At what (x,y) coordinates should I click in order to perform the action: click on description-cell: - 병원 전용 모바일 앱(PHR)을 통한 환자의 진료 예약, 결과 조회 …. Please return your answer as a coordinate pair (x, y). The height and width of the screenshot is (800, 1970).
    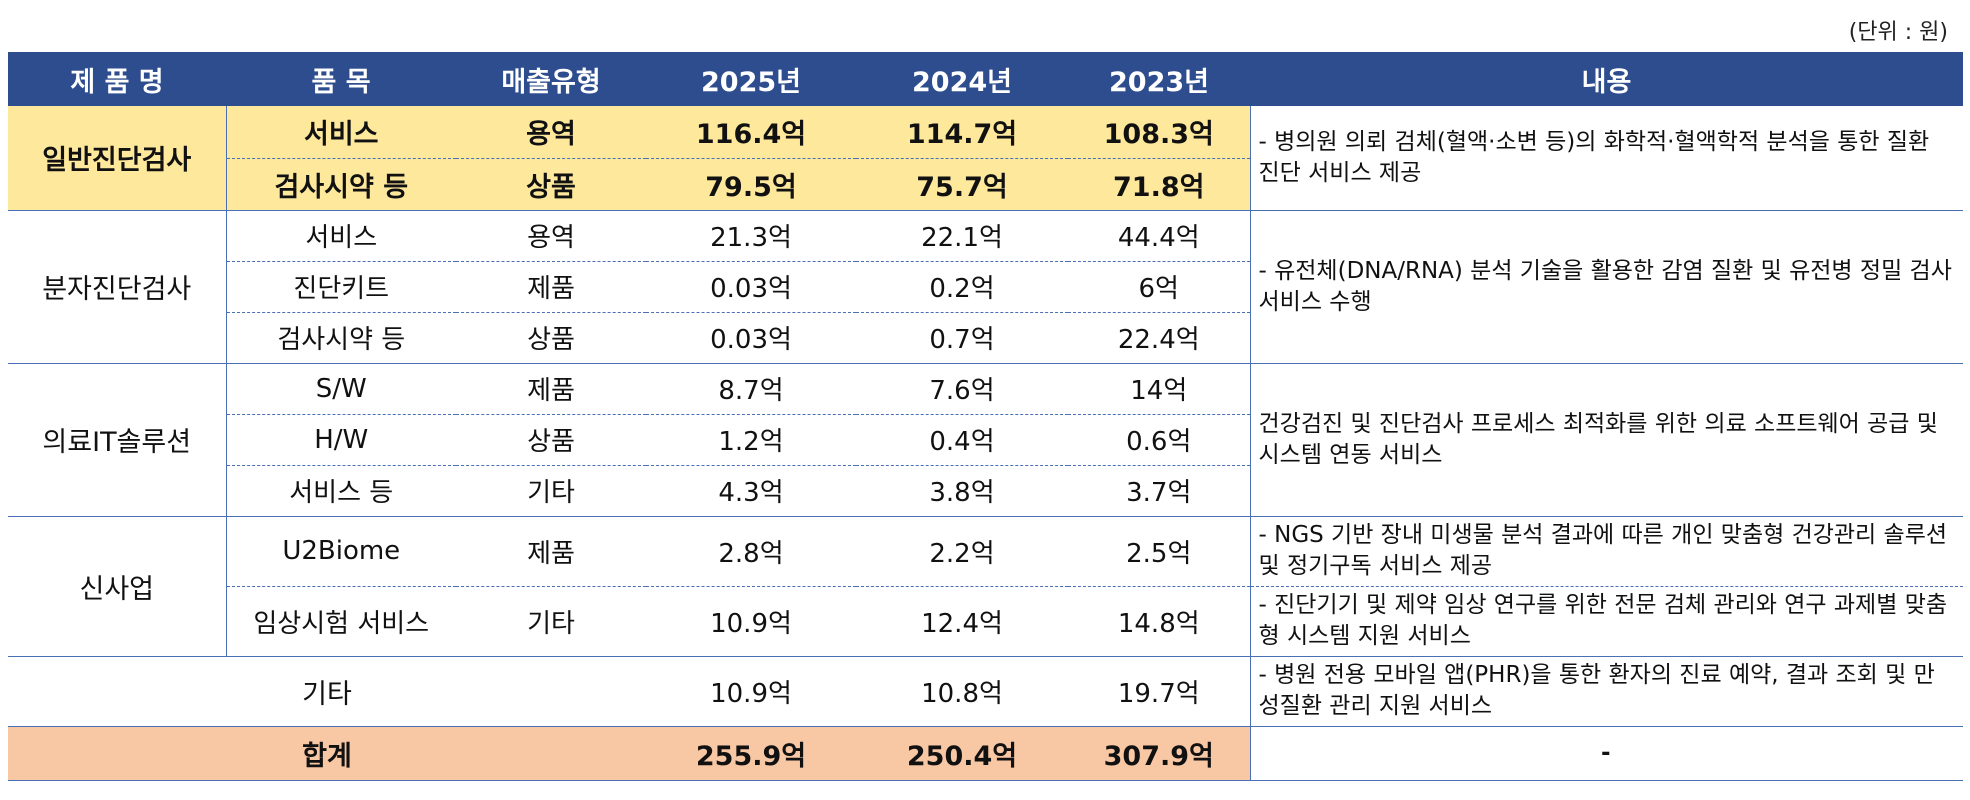
    Looking at the image, I should click on (1606, 691).